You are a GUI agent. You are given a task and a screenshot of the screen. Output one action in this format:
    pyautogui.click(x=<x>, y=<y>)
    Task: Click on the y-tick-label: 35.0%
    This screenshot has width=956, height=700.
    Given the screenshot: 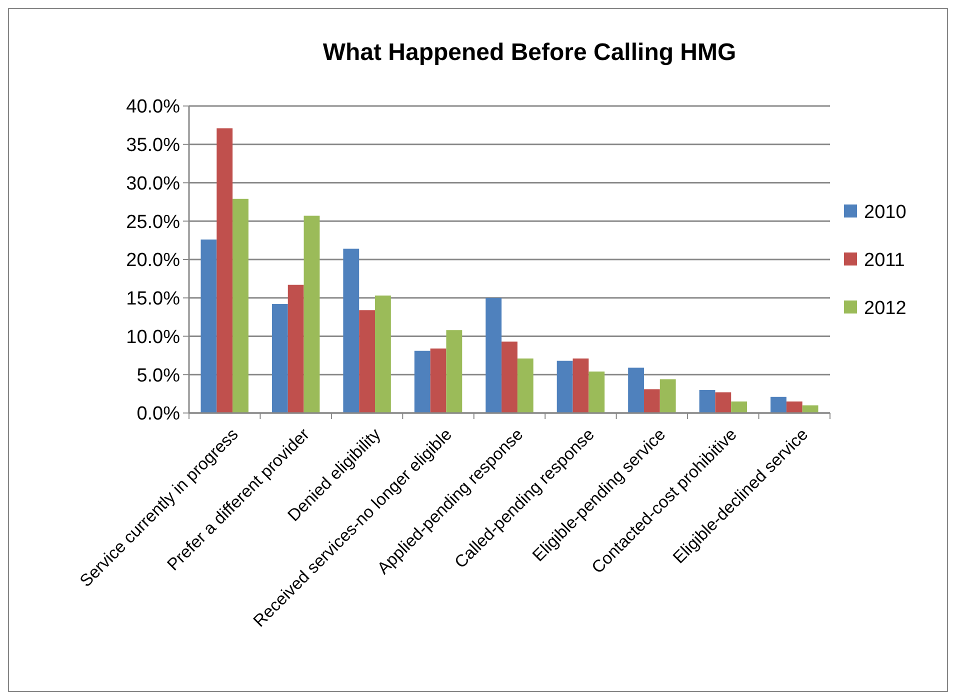 What is the action you would take?
    pyautogui.click(x=153, y=145)
    